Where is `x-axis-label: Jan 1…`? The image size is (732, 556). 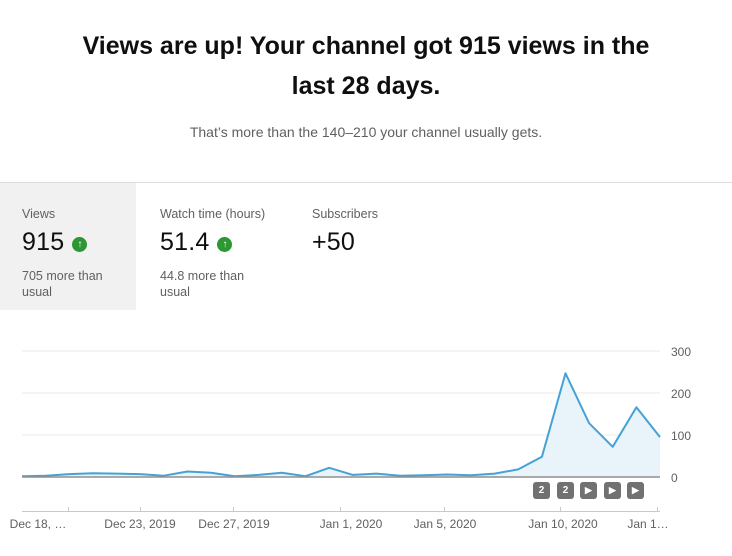
x-axis-label: Jan 1… is located at coordinates (648, 524).